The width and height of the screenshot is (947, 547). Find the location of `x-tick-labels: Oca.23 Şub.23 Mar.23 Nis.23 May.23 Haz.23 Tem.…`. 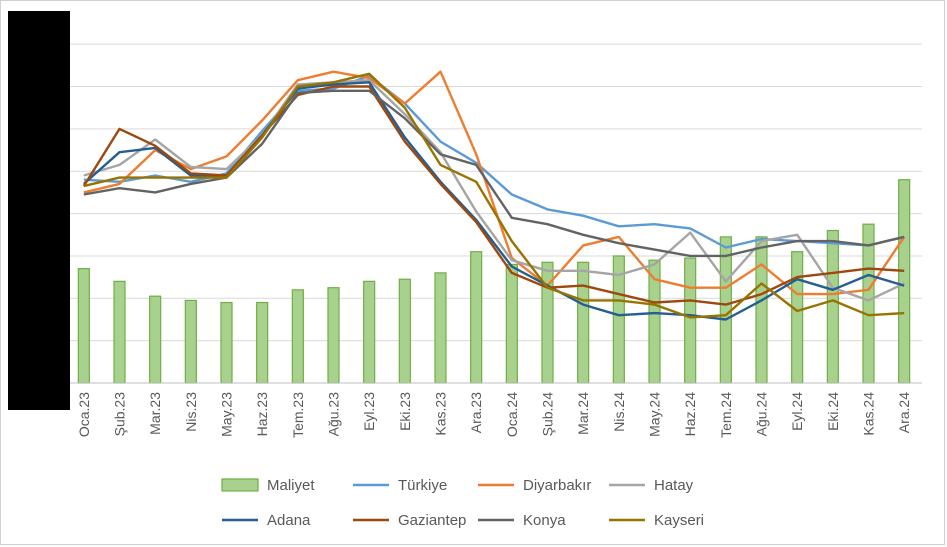

x-tick-labels: Oca.23 Şub.23 Mar.23 Nis.23 May.23 Haz.23 Tem.… is located at coordinates (494, 415).